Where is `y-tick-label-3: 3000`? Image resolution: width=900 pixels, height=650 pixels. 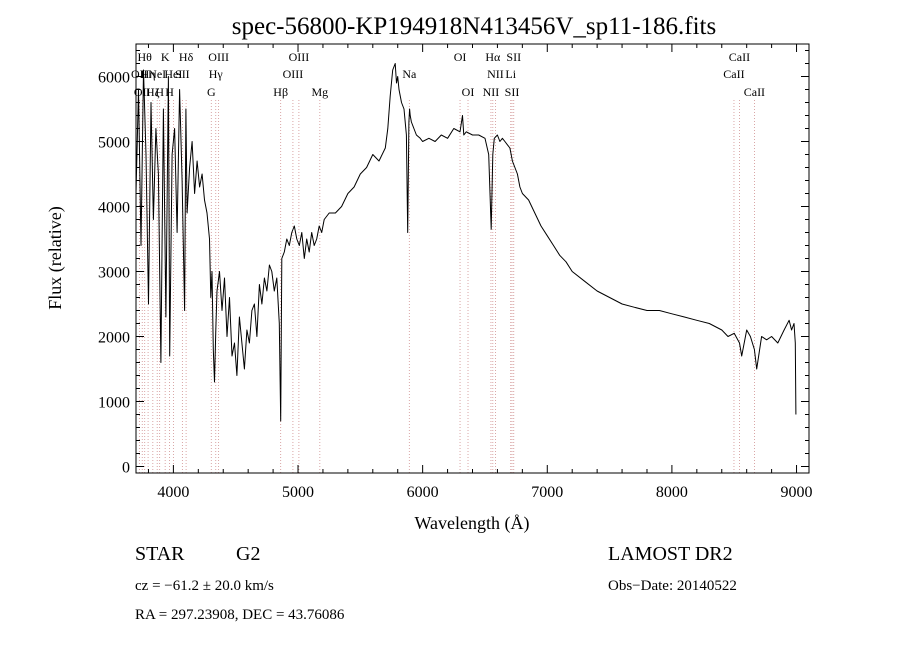 y-tick-label-3: 3000 is located at coordinates (114, 273).